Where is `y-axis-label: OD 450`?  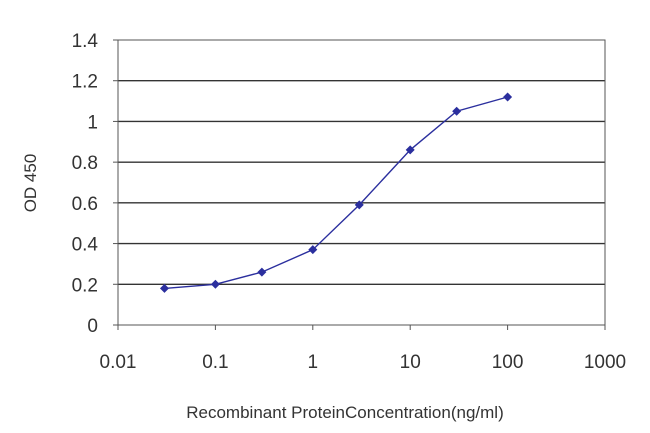
y-axis-label: OD 450 is located at coordinates (30, 183).